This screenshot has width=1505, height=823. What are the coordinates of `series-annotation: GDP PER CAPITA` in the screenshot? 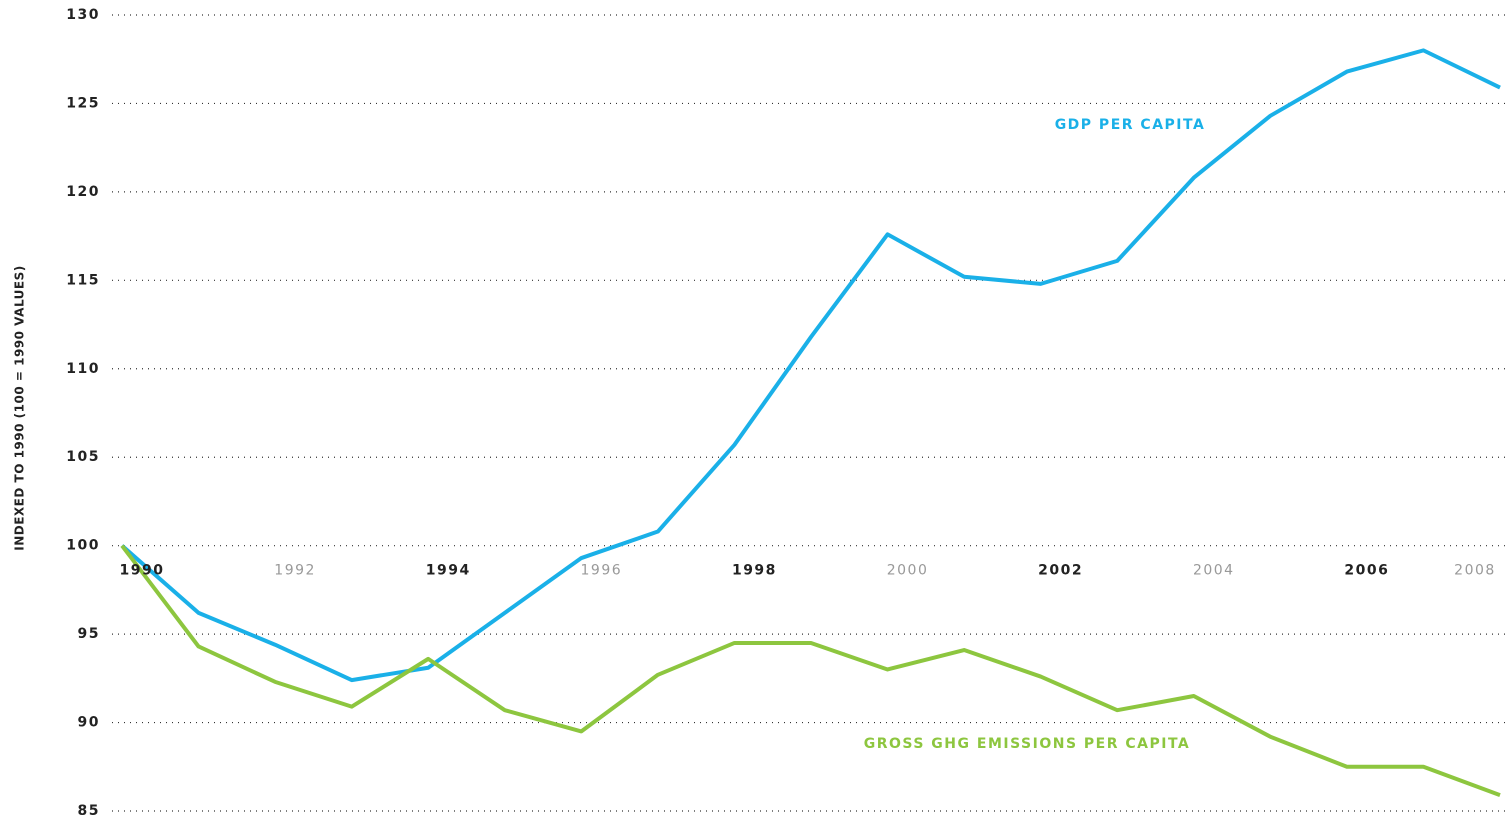 It's located at (1130, 125).